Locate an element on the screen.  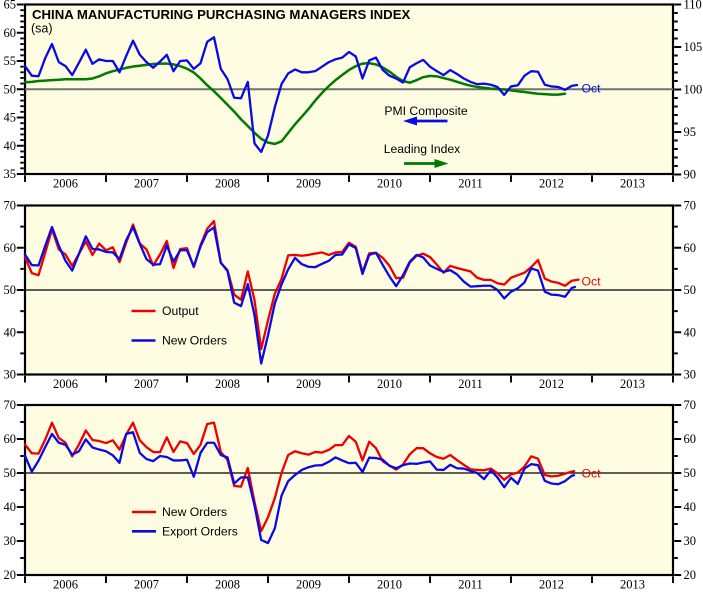
svg-text: 110 is located at coordinates (693, 6).